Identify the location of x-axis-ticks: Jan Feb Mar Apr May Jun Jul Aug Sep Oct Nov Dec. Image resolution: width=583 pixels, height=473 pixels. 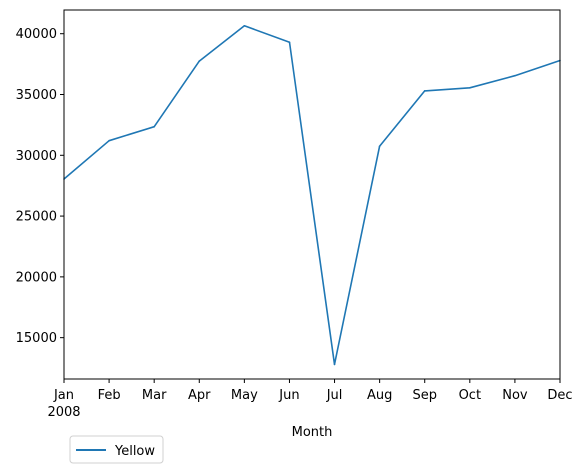
(313, 391).